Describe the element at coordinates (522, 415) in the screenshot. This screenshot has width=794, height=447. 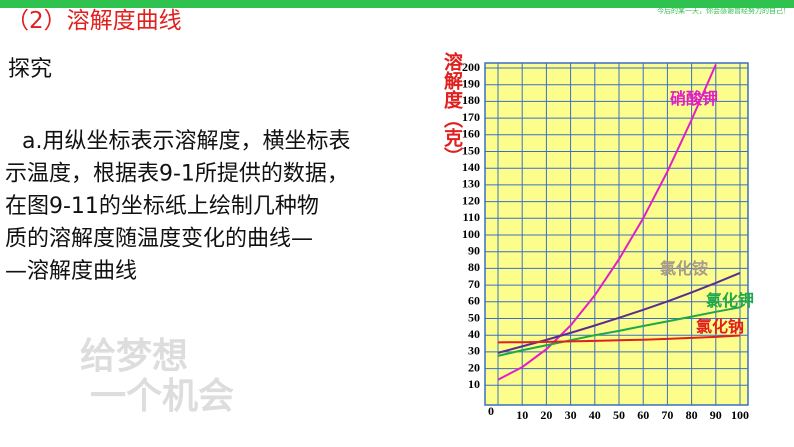
I see `x-tick-label: 10` at that location.